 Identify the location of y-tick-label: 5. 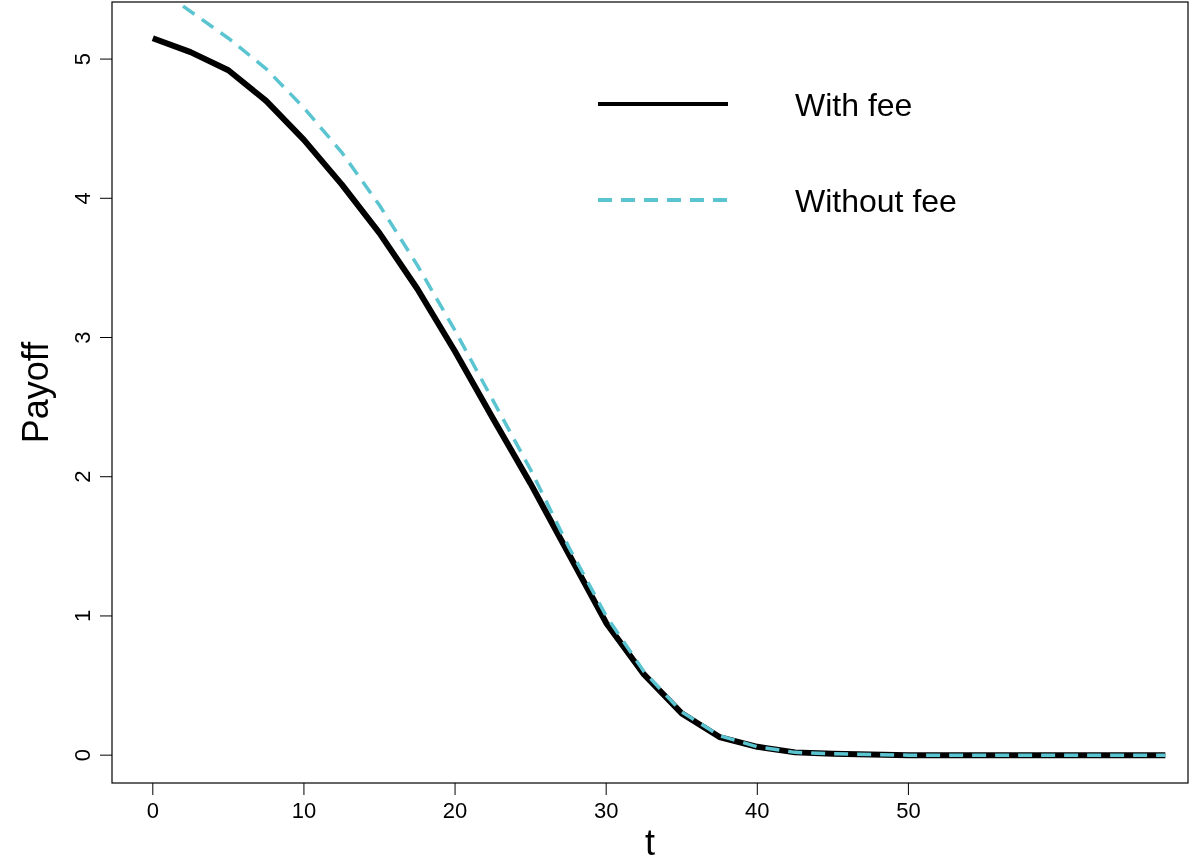
(82, 59).